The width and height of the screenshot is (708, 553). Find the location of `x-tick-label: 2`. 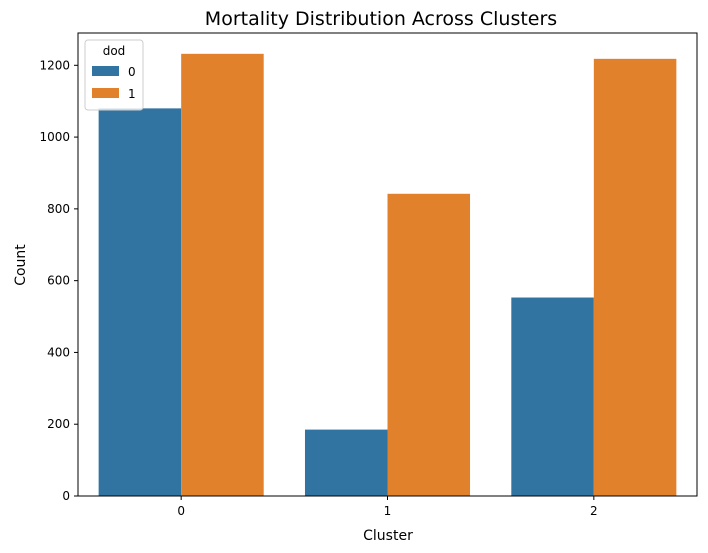

x-tick-label: 2 is located at coordinates (594, 511).